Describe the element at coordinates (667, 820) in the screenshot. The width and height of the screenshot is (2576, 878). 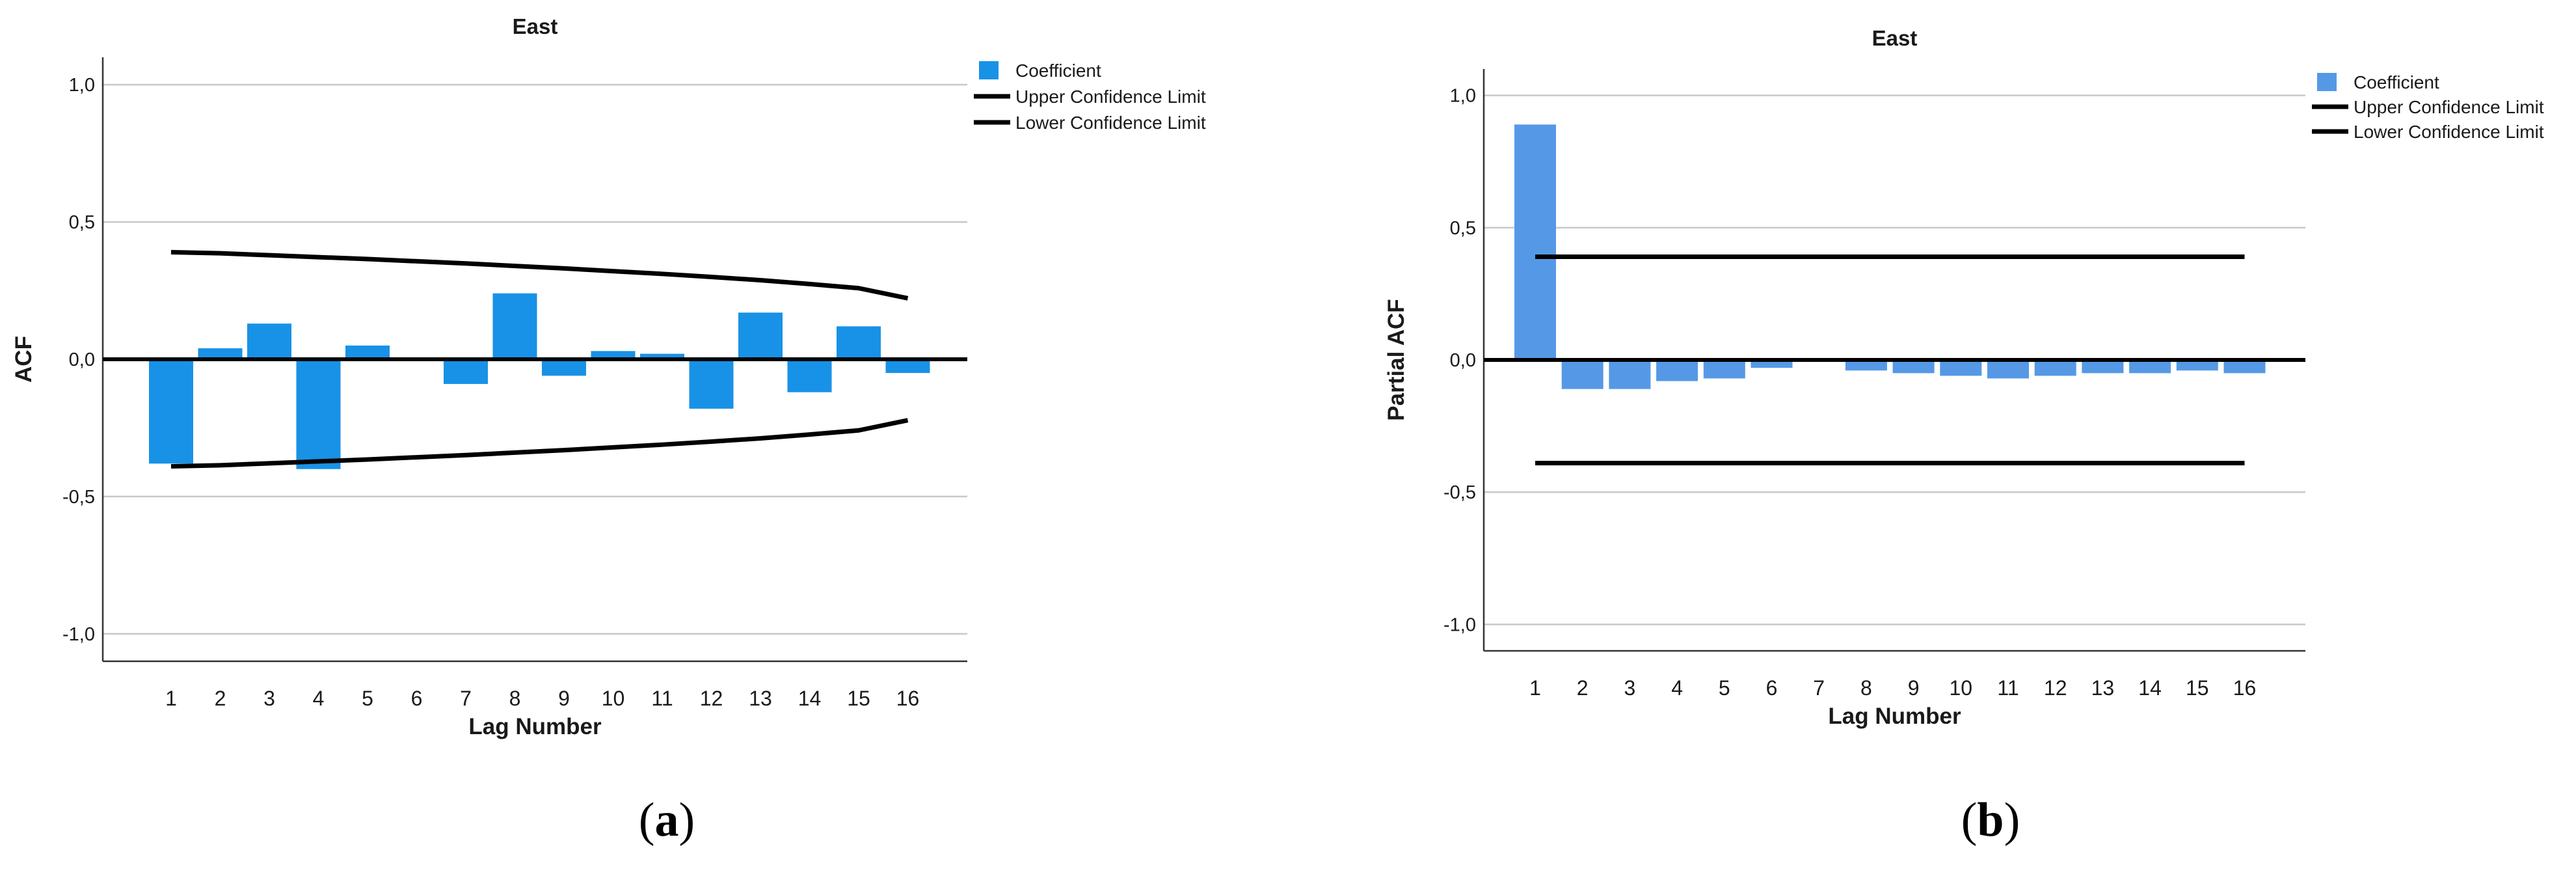
I see `panel-label: (a)` at that location.